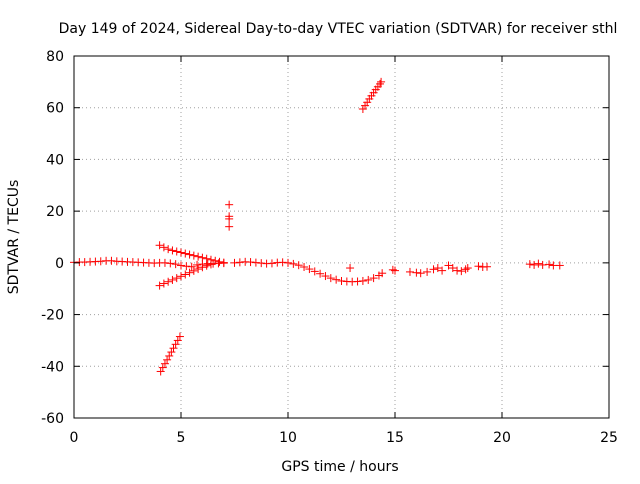 Image resolution: width=640 pixels, height=484 pixels. I want to click on x-tick-label: 10, so click(288, 438).